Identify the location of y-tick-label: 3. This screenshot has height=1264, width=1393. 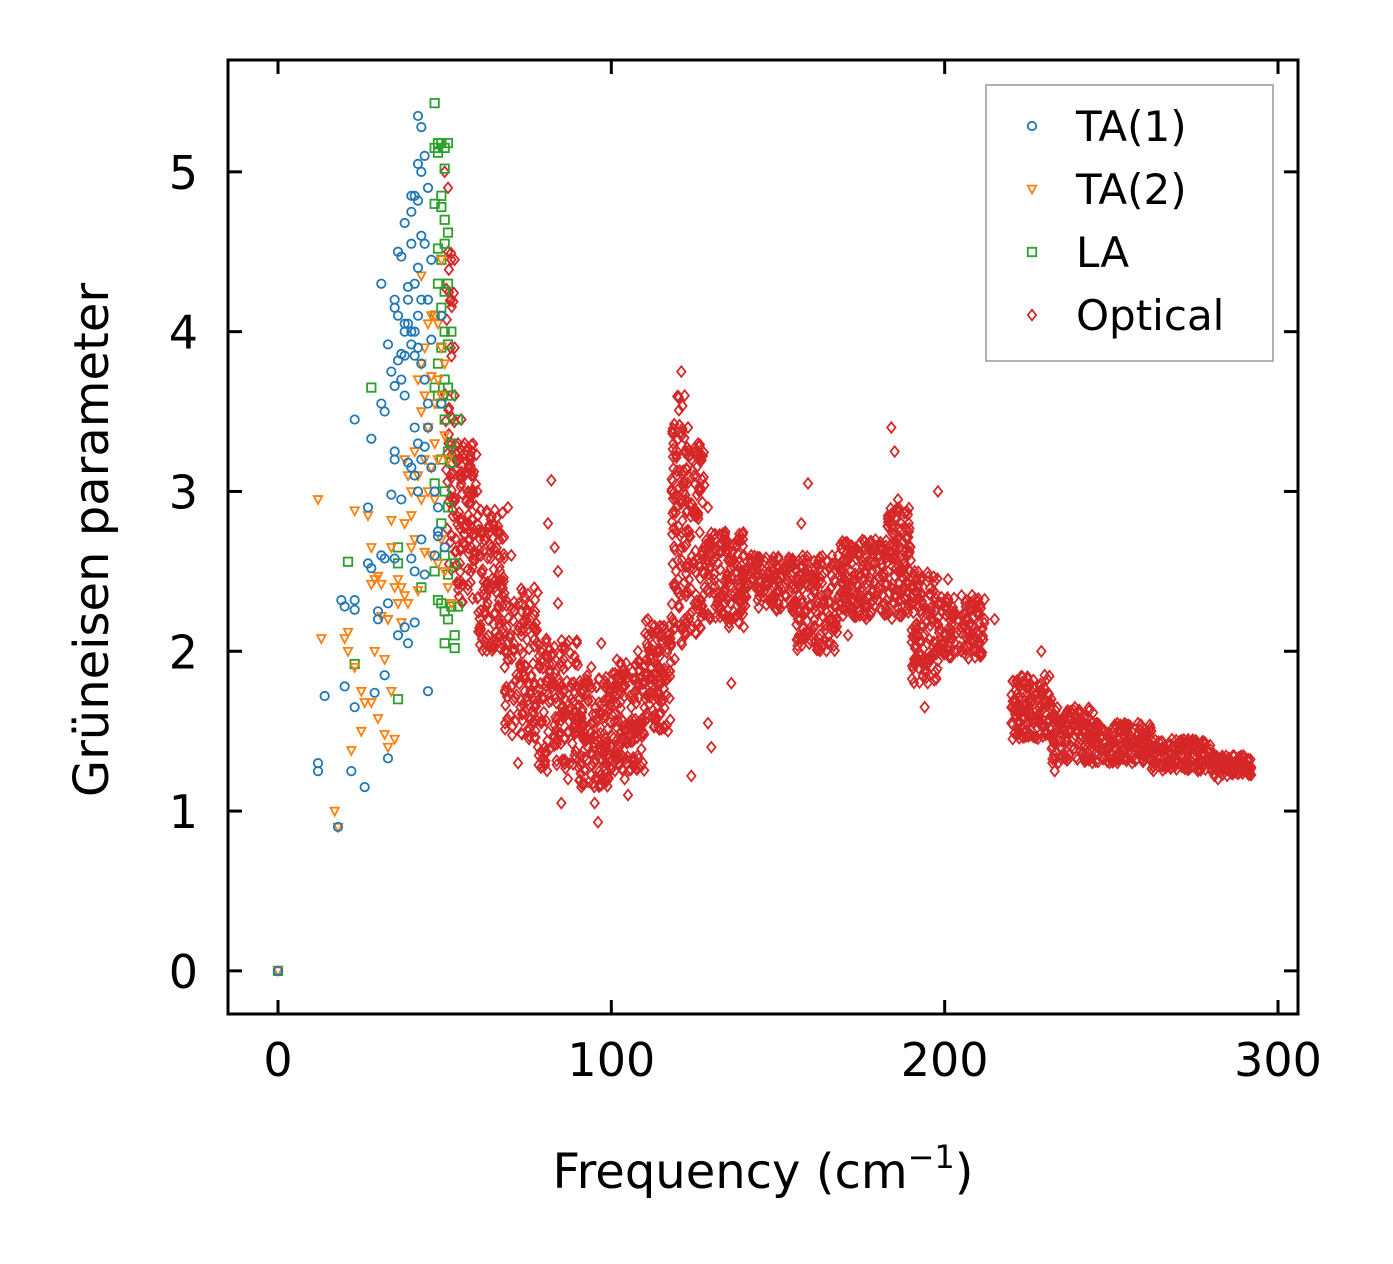
(183, 492).